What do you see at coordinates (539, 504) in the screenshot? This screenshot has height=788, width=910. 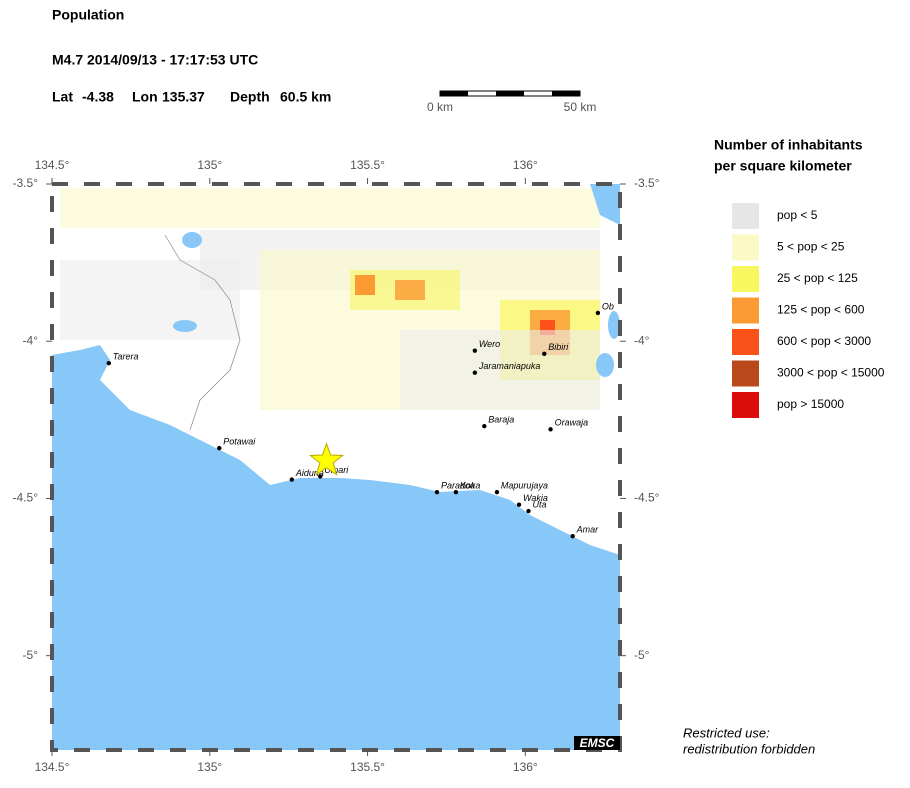 I see `city-label: Uta` at bounding box center [539, 504].